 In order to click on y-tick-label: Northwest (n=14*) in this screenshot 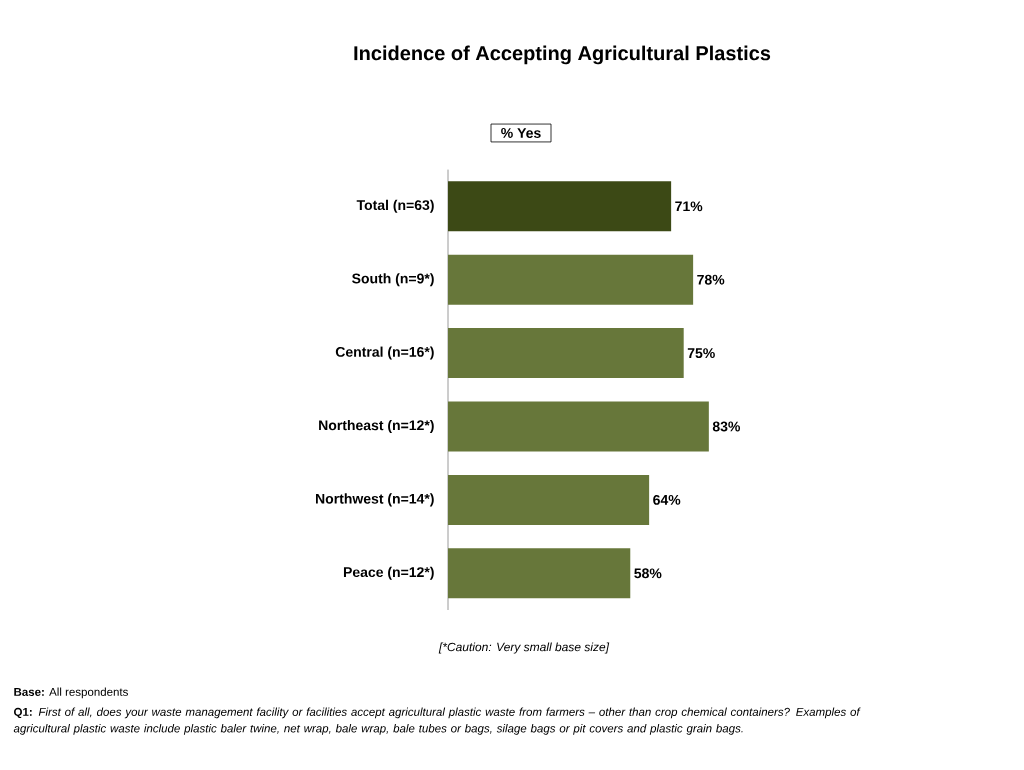, I will do `click(375, 500)`.